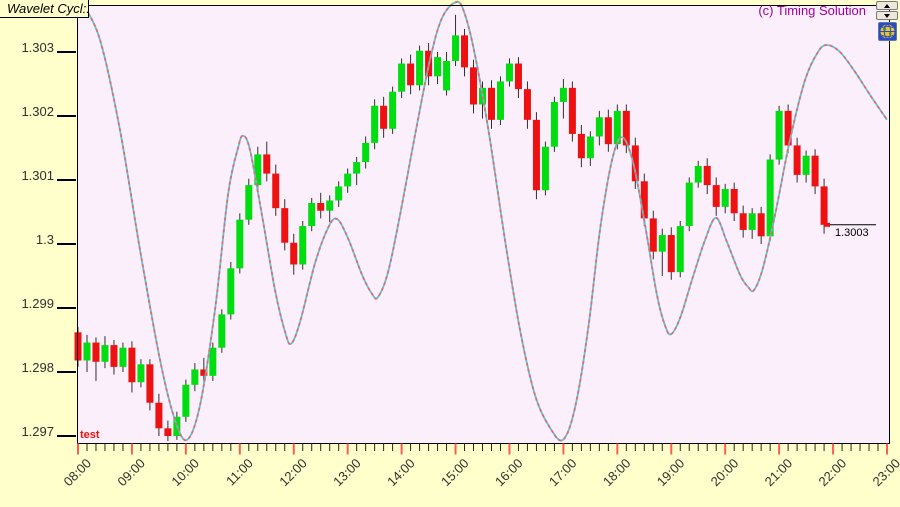  Describe the element at coordinates (617, 473) in the screenshot. I see `x-tick-label: 18:00` at that location.